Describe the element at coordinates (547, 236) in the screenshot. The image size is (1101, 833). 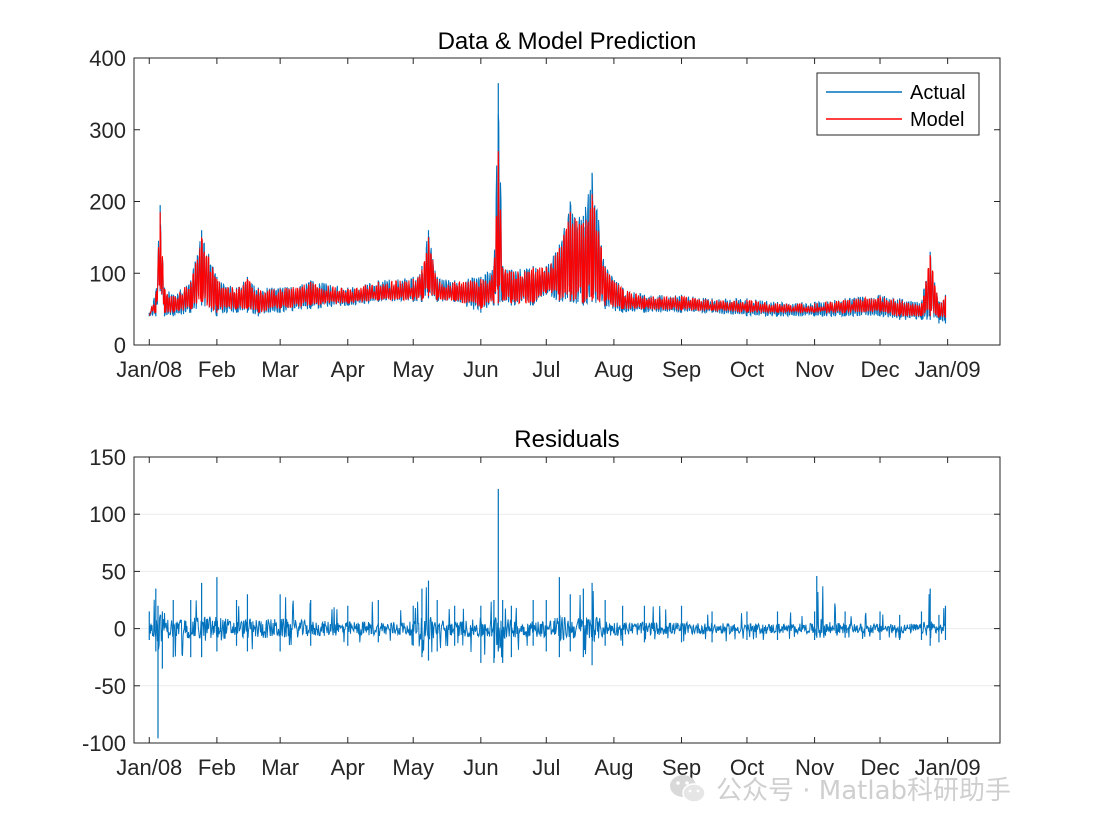
I see `series-line-model` at that location.